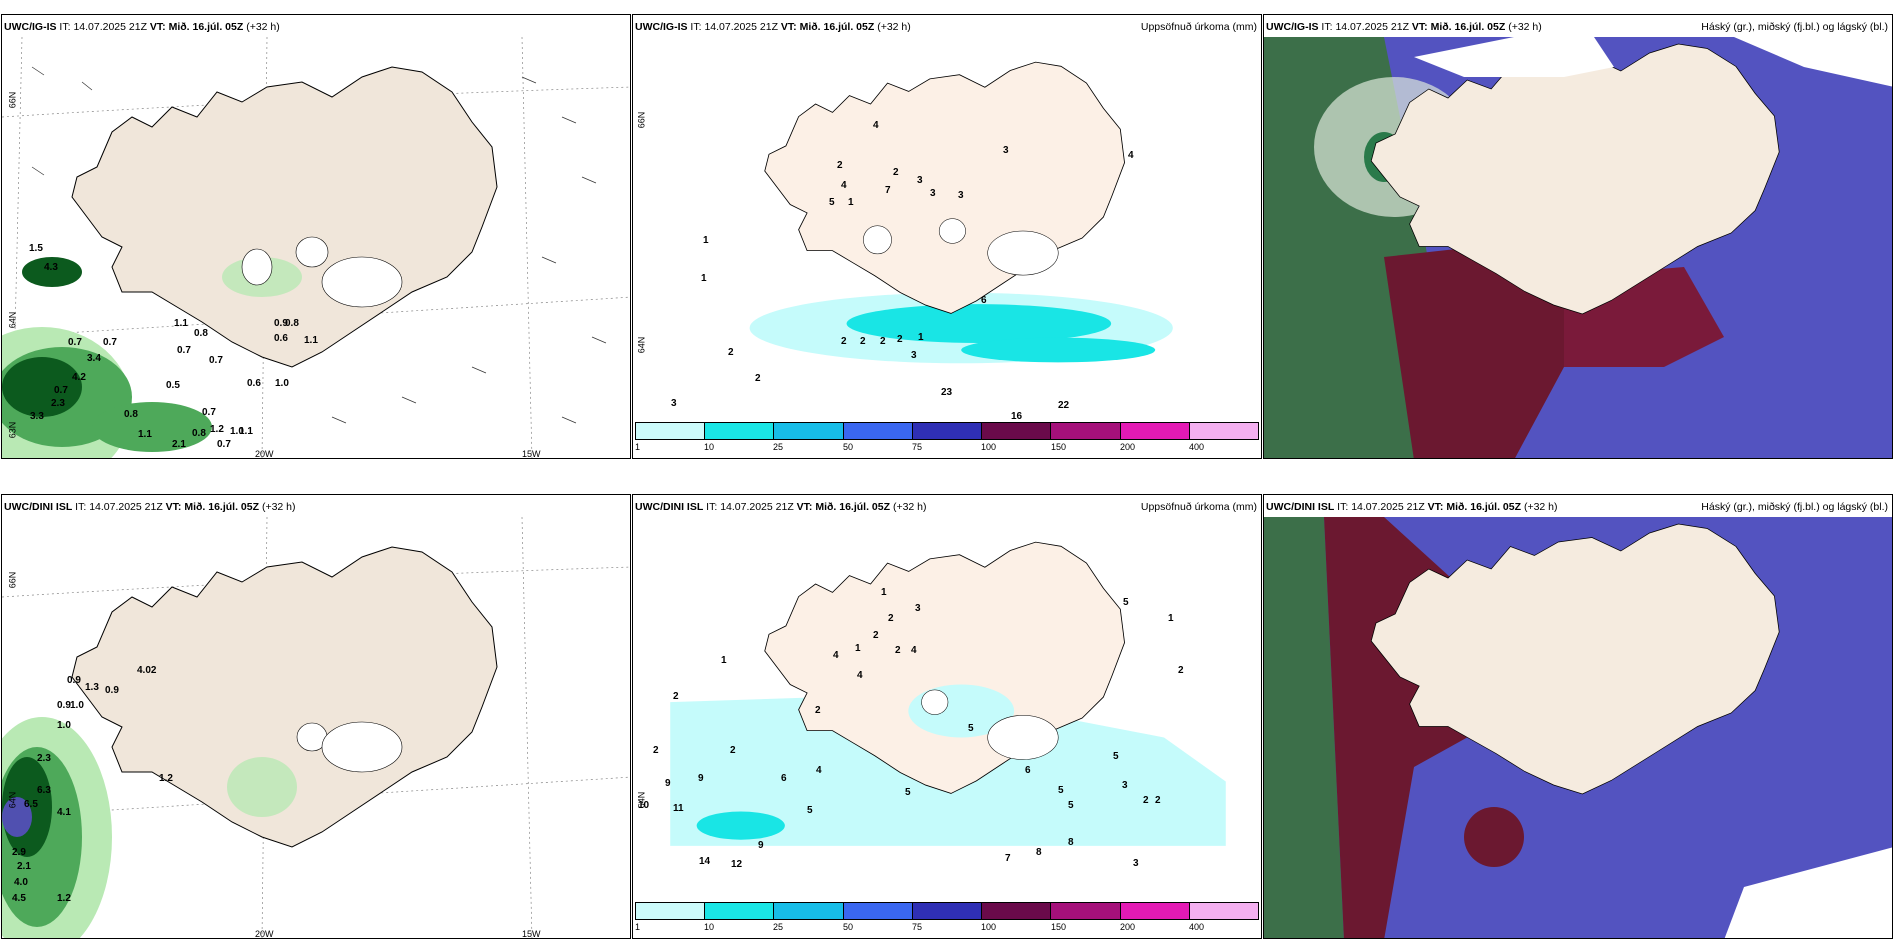 The image size is (1900, 950). Describe the element at coordinates (948, 201) in the screenshot. I see `map-precip` at that location.